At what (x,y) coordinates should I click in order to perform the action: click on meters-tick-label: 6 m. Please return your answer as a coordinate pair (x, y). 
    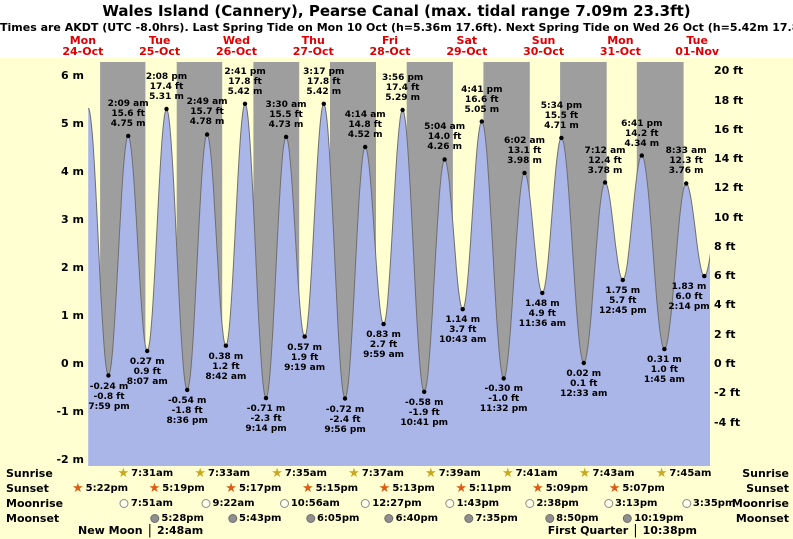
    Looking at the image, I should click on (72, 75).